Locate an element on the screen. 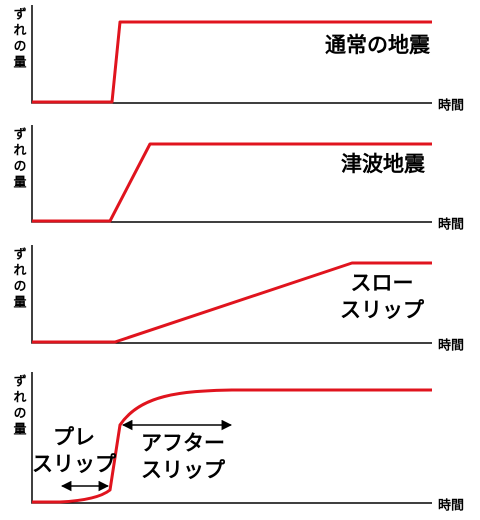 This screenshot has width=480, height=520. panel-label: アフター is located at coordinates (183, 443).